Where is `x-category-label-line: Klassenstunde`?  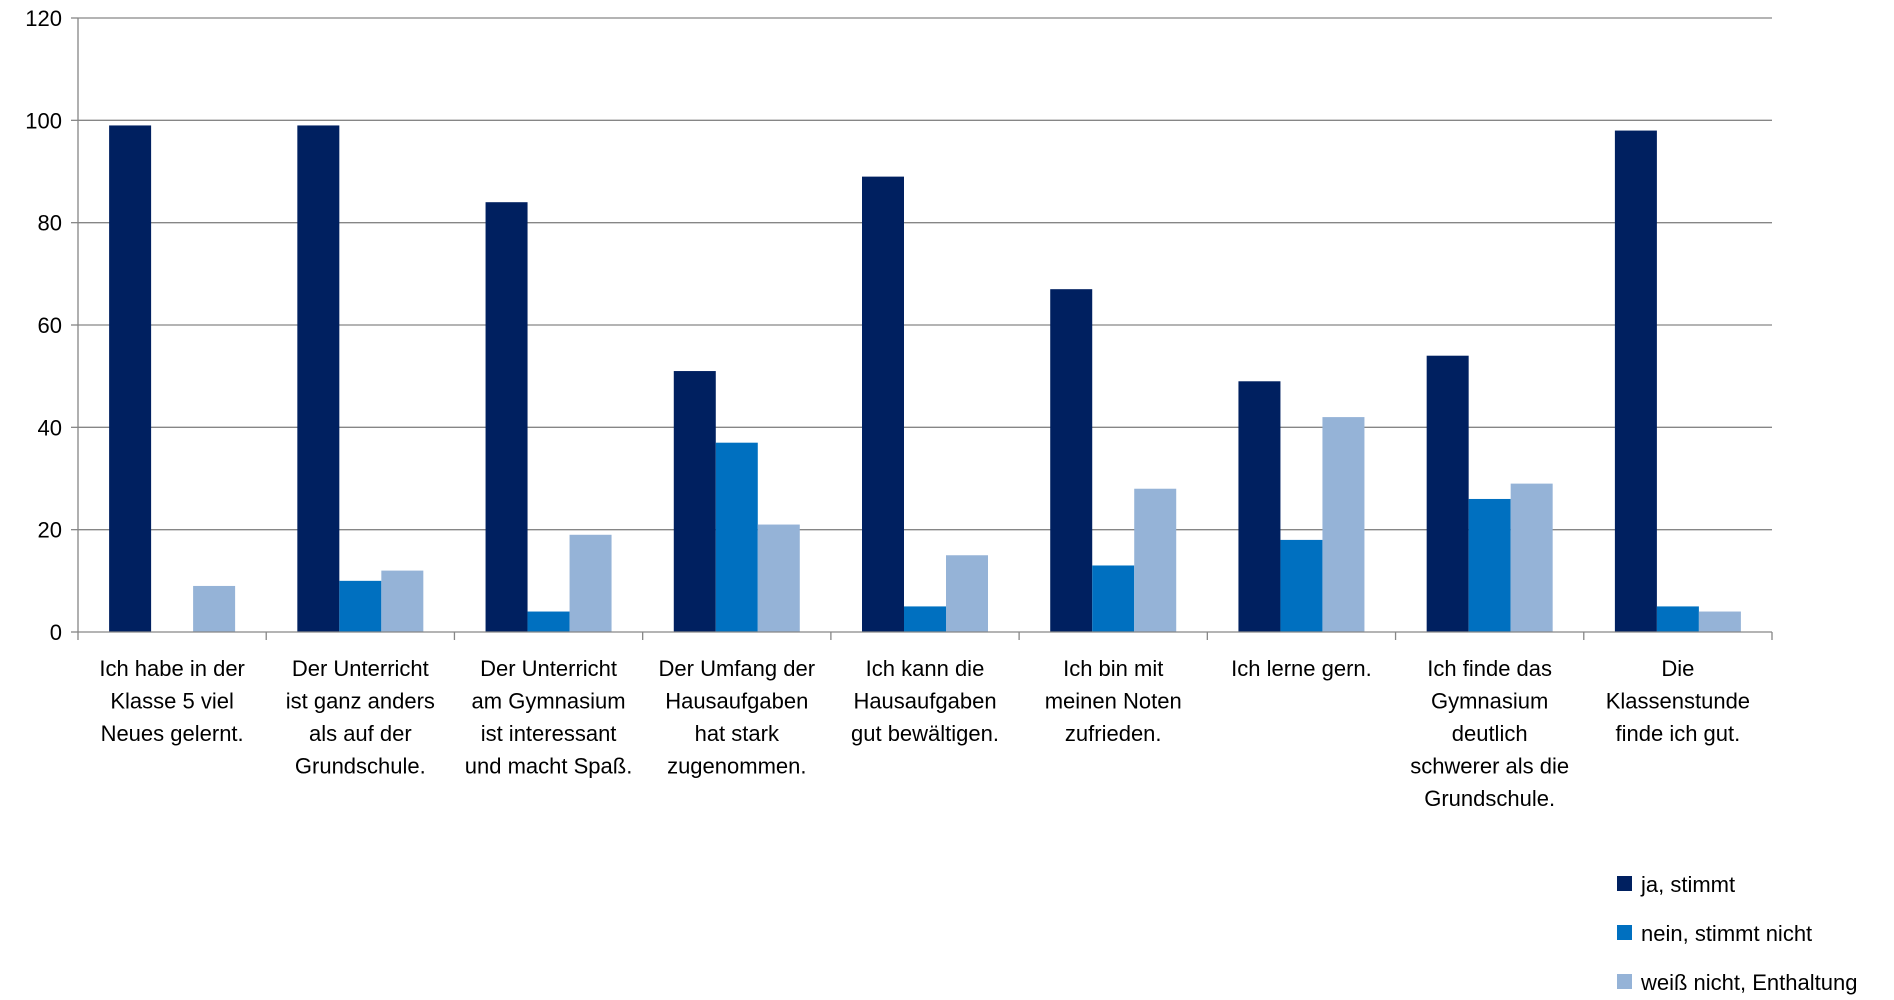
x-category-label-line: Klassenstunde is located at coordinates (1678, 701).